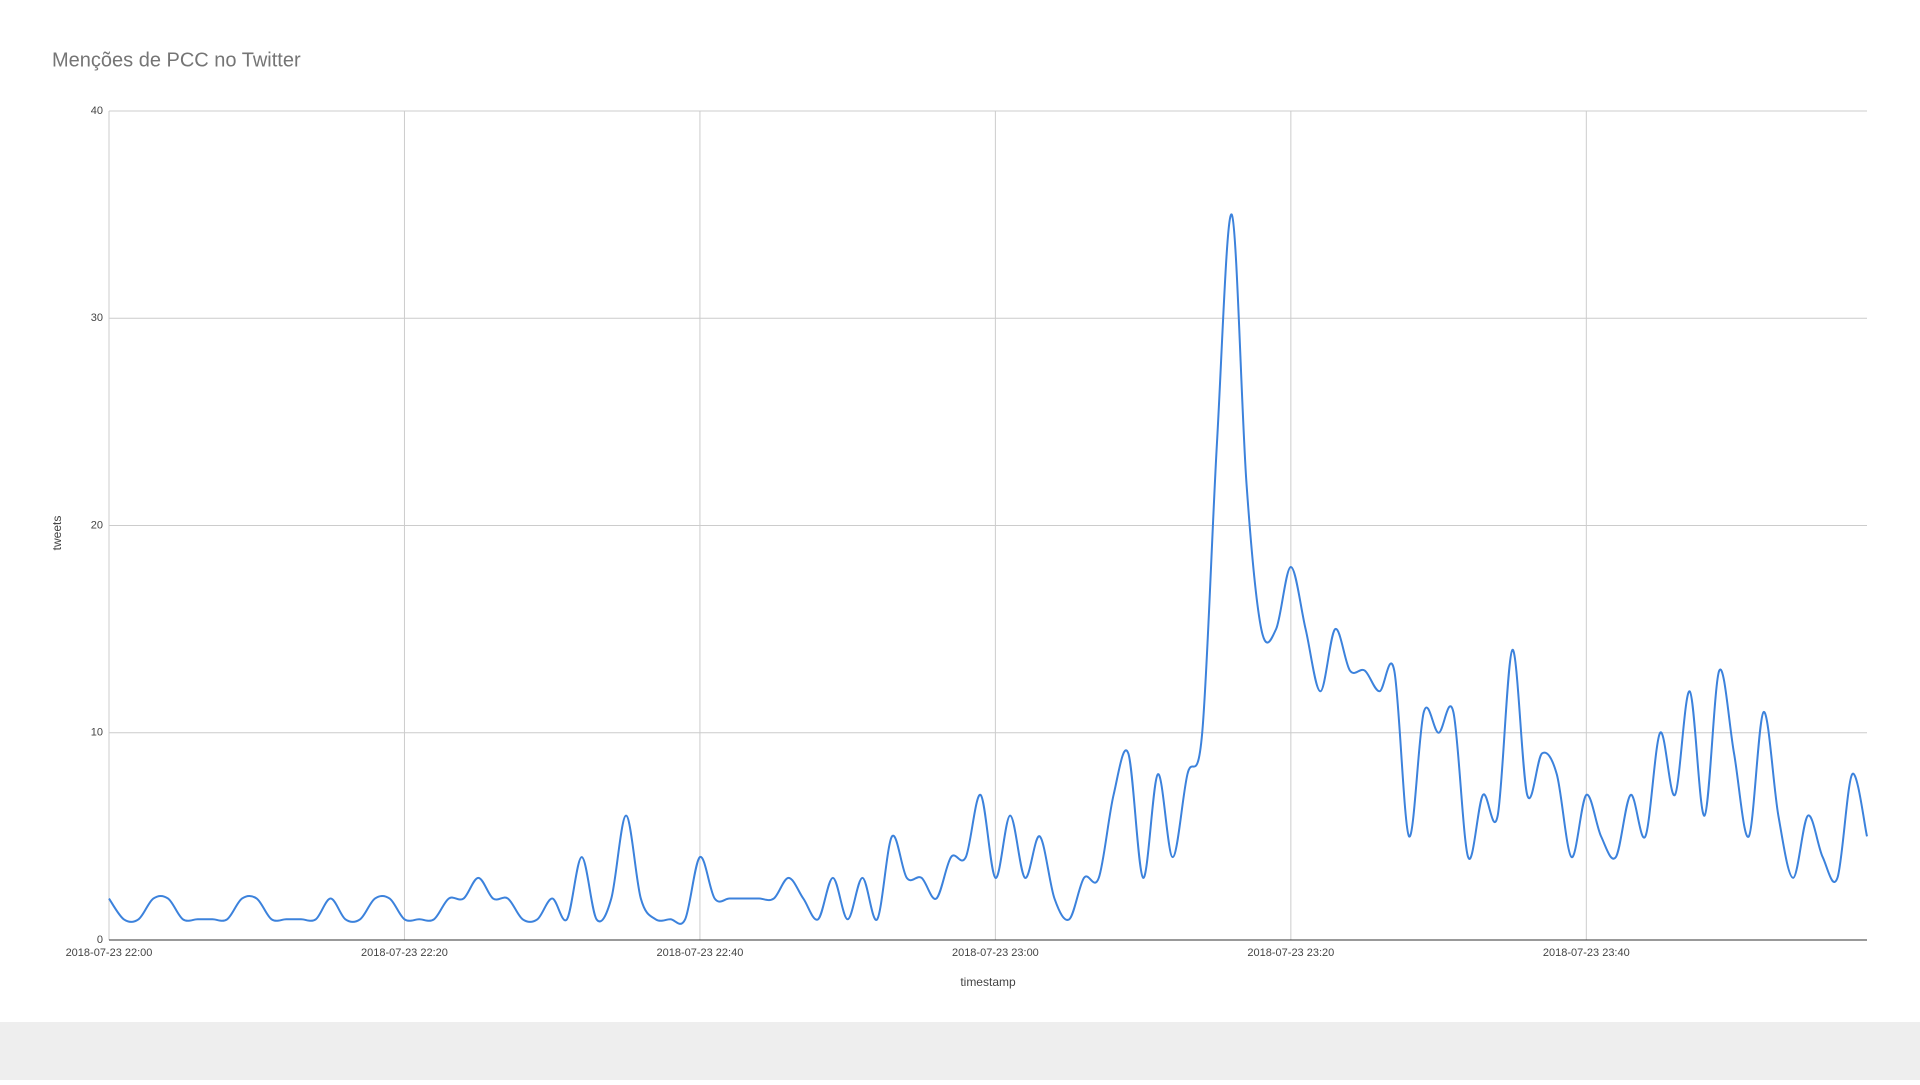 This screenshot has width=1920, height=1085. What do you see at coordinates (176, 60) in the screenshot?
I see `chart-title: Menções de PCC no Twitter` at bounding box center [176, 60].